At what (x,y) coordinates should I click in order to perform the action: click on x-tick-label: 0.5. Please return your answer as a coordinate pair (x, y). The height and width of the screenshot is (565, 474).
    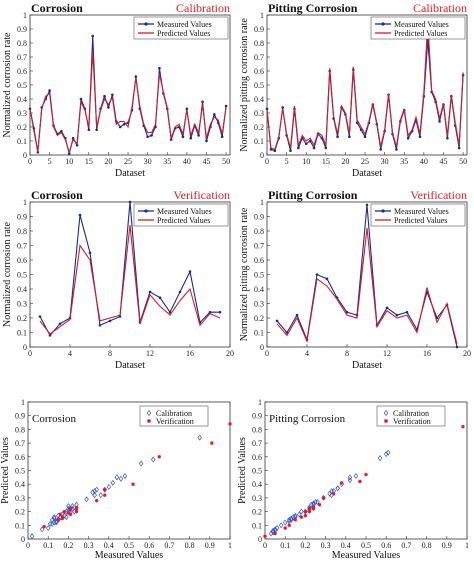
    Looking at the image, I should click on (129, 545).